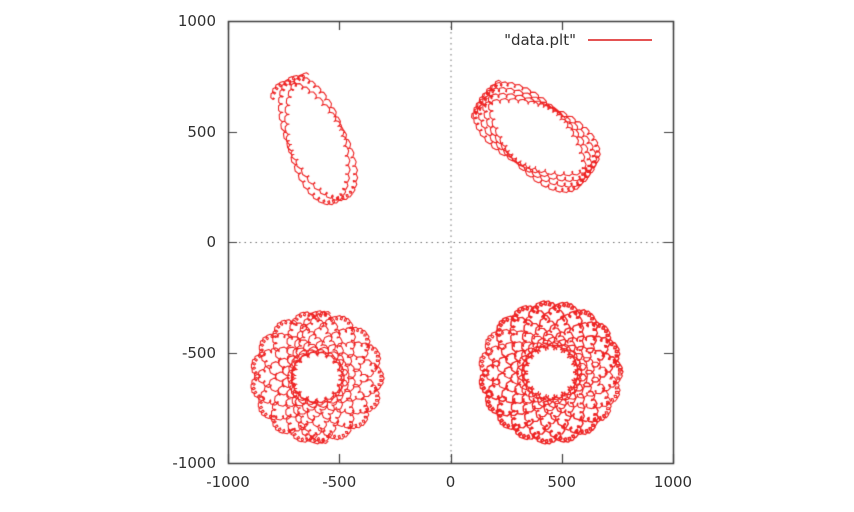 Image resolution: width=854 pixels, height=512 pixels. What do you see at coordinates (540, 40) in the screenshot?
I see `legend-label: "data.plt"` at bounding box center [540, 40].